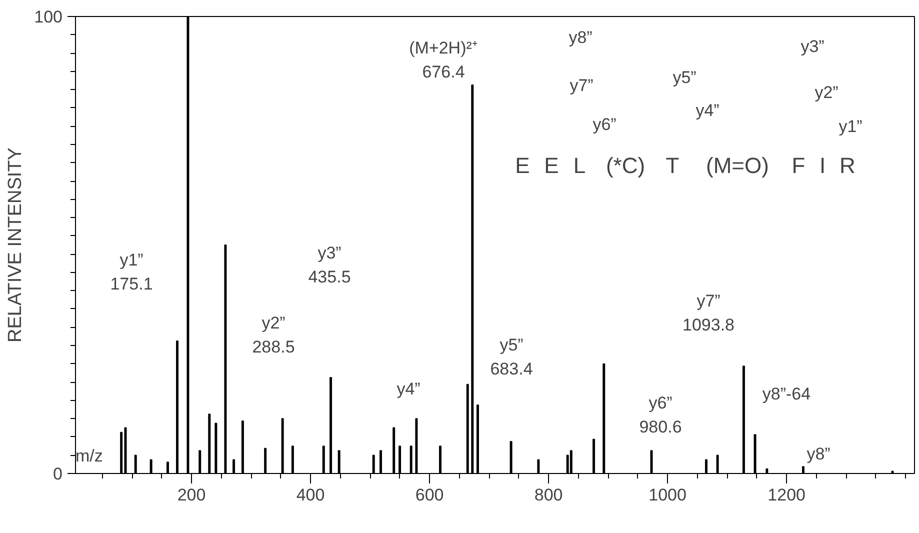  I want to click on x-tick-label: 600, so click(429, 495).